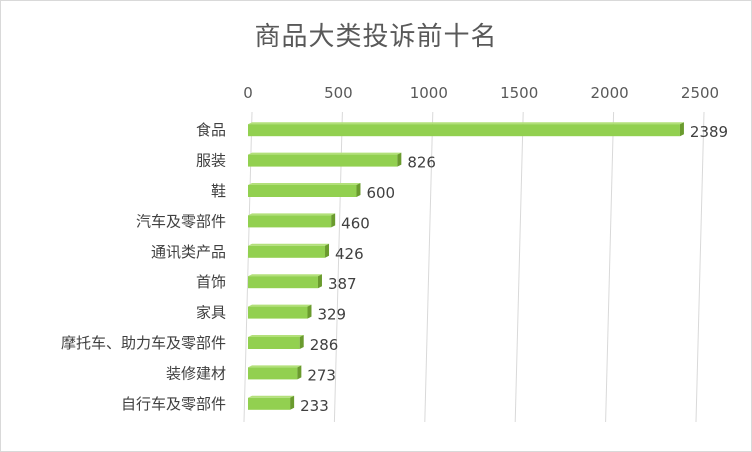  Describe the element at coordinates (519, 93) in the screenshot. I see `x-tick-label: 1500` at that location.